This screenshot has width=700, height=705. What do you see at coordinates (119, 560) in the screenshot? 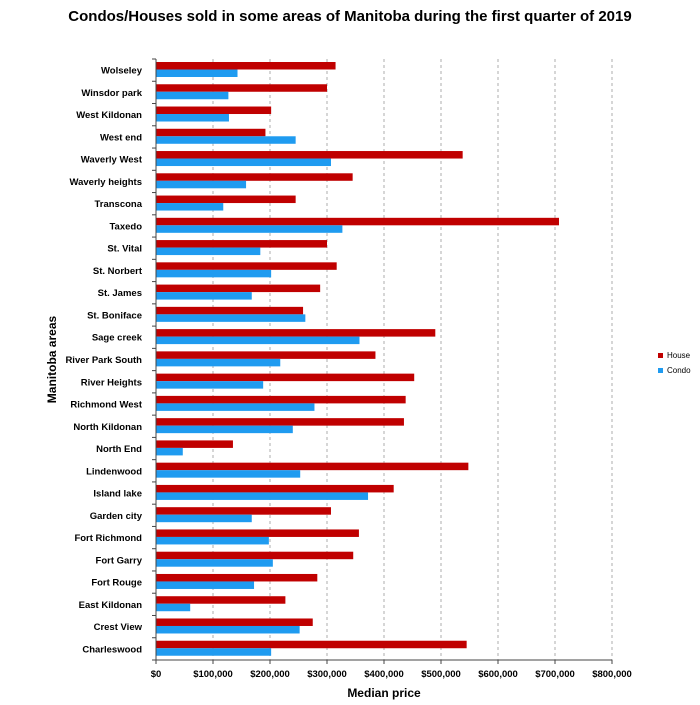
I see `category-label: Fort Garry` at bounding box center [119, 560].